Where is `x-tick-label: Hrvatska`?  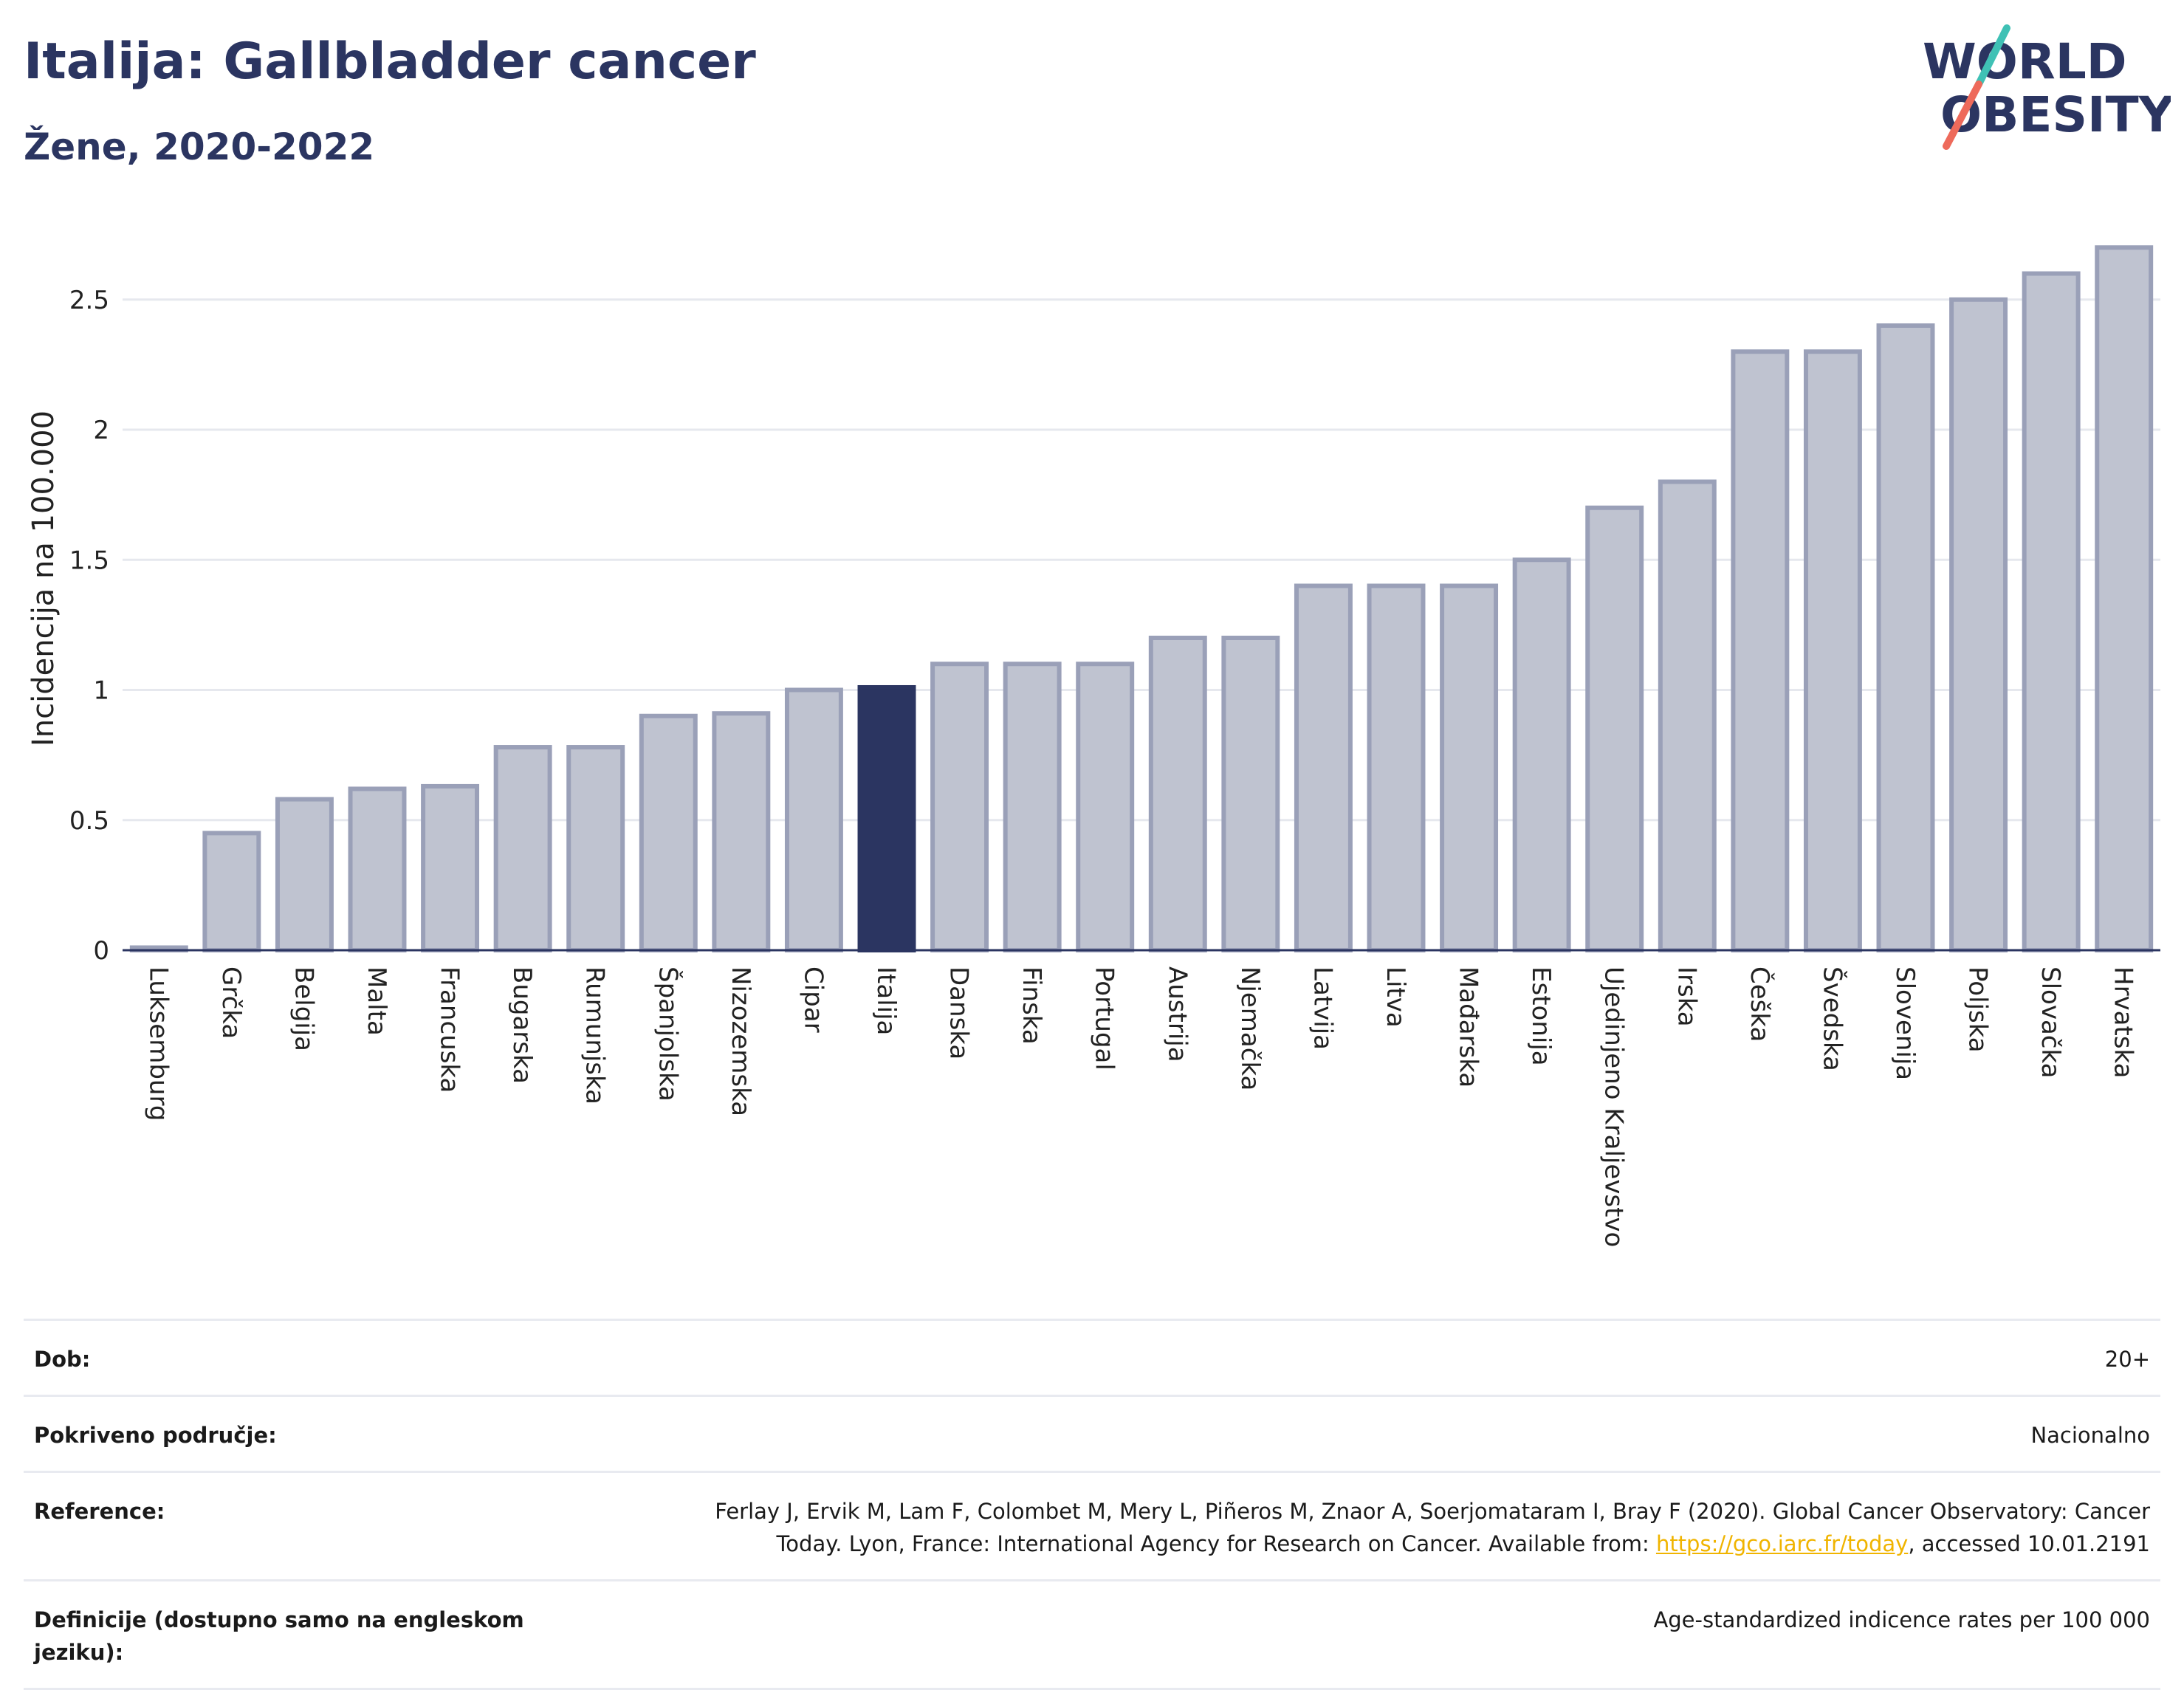
x-tick-label: Hrvatska is located at coordinates (2123, 1022).